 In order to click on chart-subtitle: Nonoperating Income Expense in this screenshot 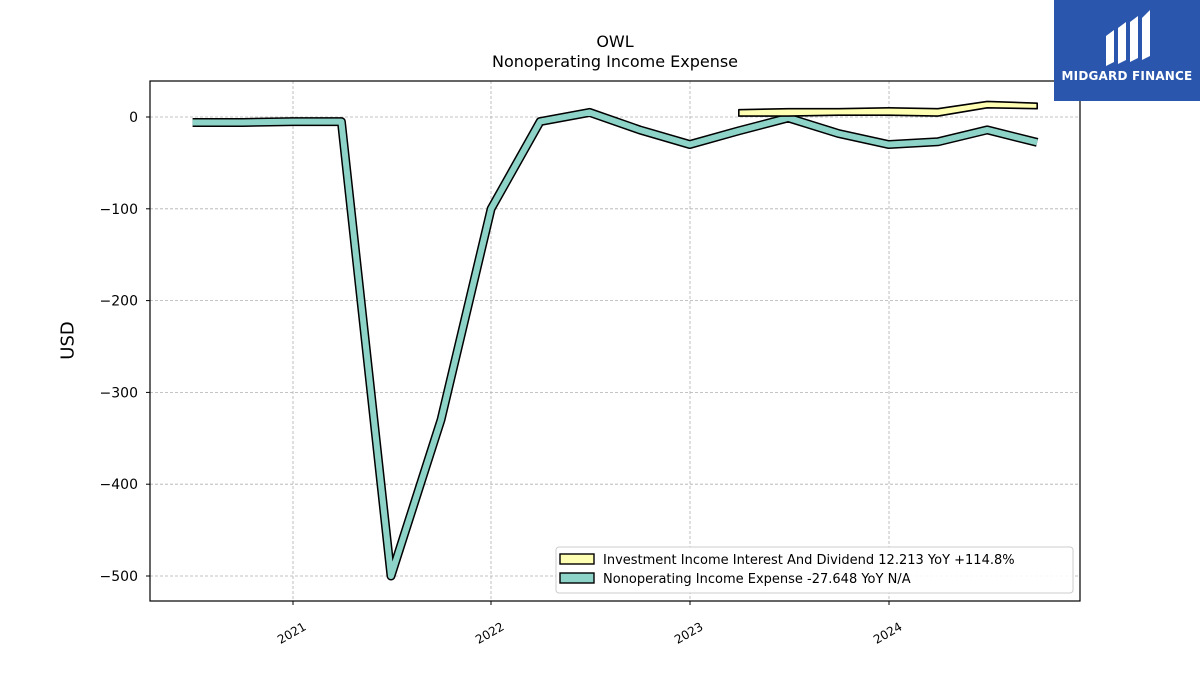, I will do `click(615, 61)`.